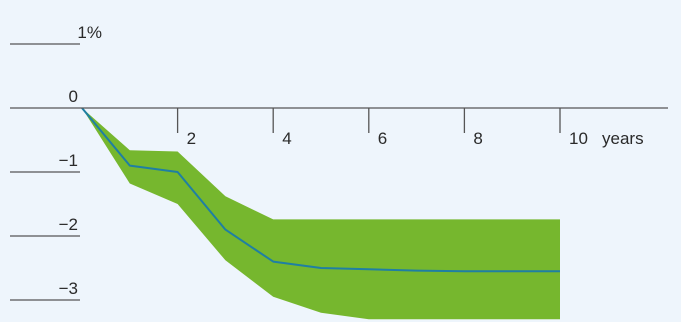  Describe the element at coordinates (578, 138) in the screenshot. I see `x-tick-label-10: 10` at that location.